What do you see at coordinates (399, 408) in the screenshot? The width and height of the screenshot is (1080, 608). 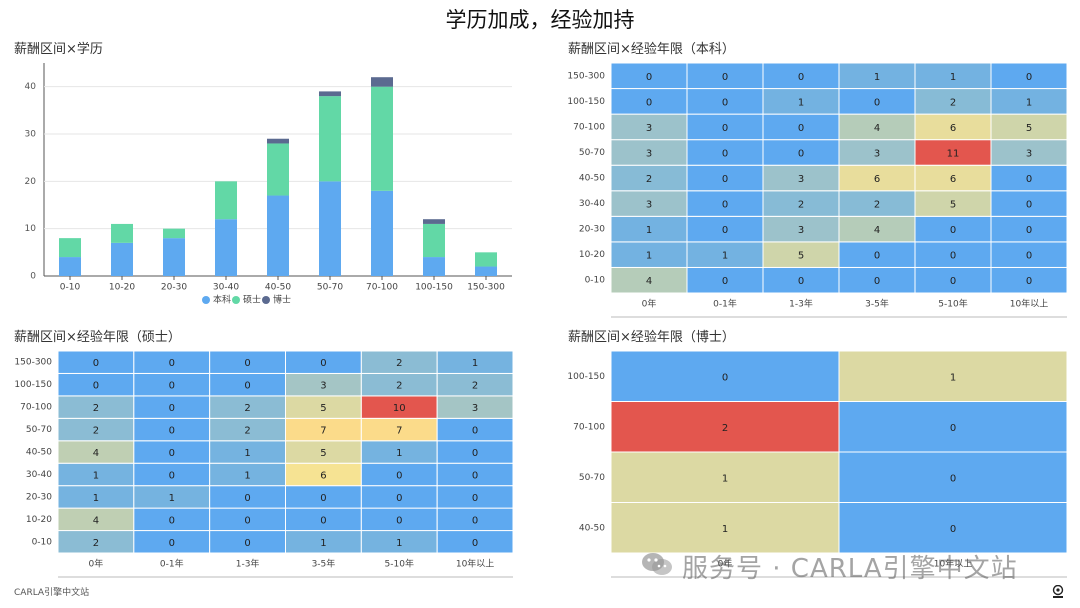 I see `heatmap-master-cell-value: 10` at bounding box center [399, 408].